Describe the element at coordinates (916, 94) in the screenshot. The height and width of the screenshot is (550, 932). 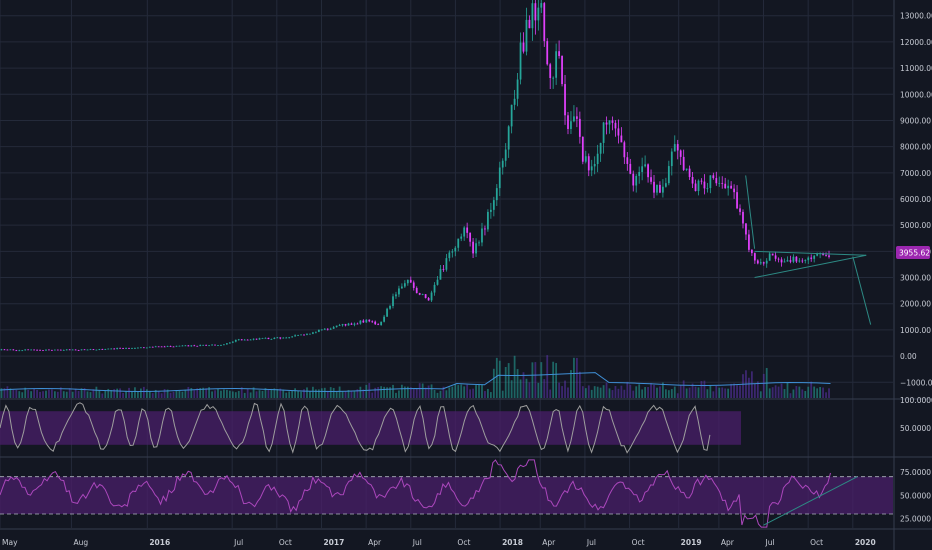
I see `price-tick-label: 10000.00` at that location.